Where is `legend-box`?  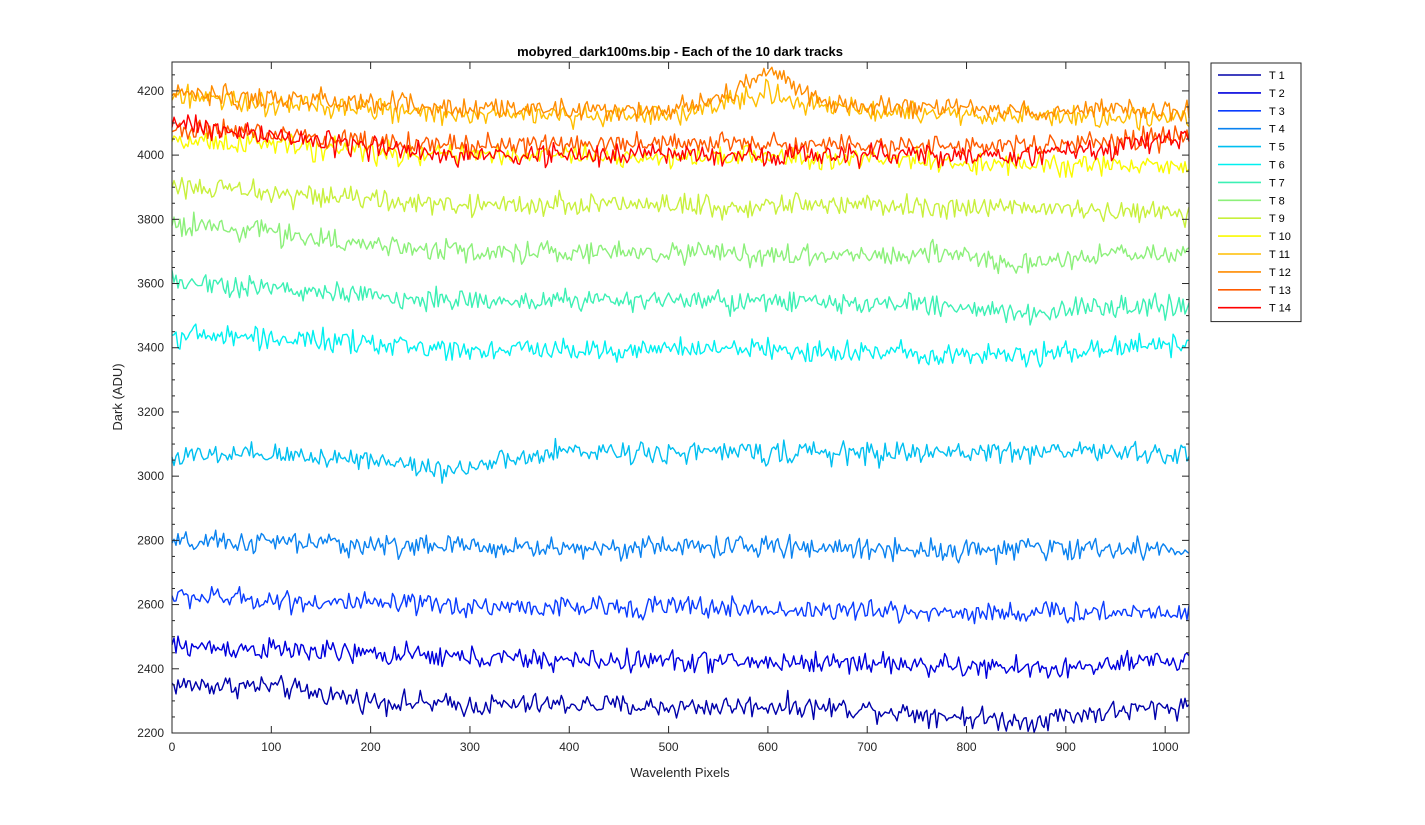
legend-box is located at coordinates (1256, 192).